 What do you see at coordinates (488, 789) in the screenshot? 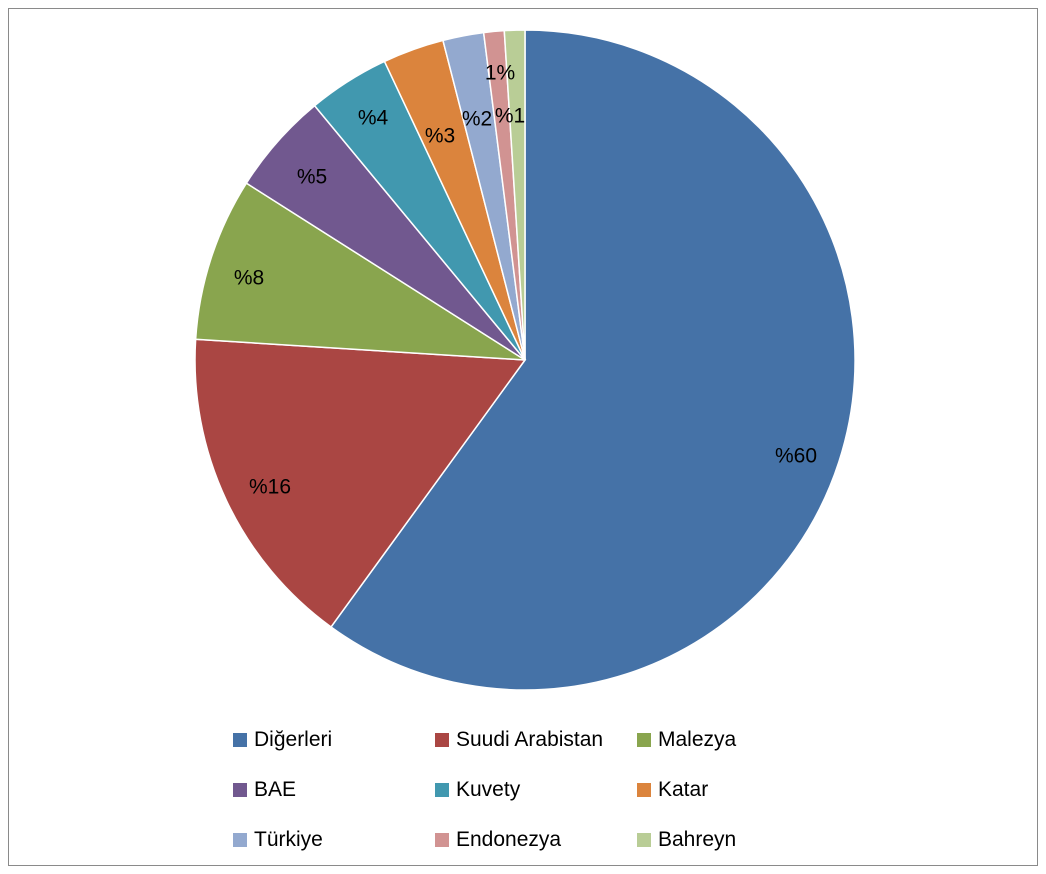
I see `legend-label: Kuvety` at bounding box center [488, 789].